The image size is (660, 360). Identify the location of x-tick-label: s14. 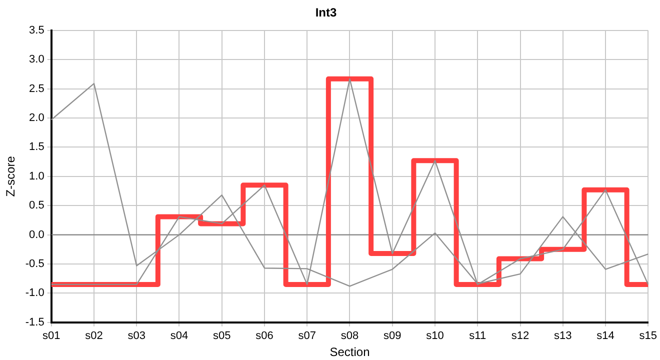
(605, 336).